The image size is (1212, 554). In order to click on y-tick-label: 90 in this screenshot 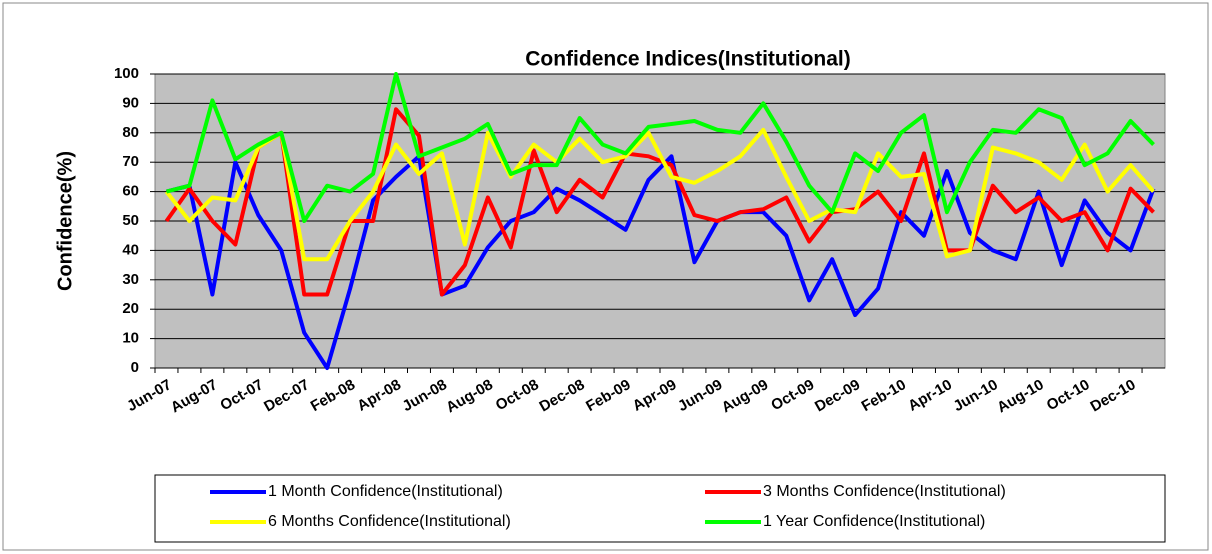, I will do `click(130, 102)`.